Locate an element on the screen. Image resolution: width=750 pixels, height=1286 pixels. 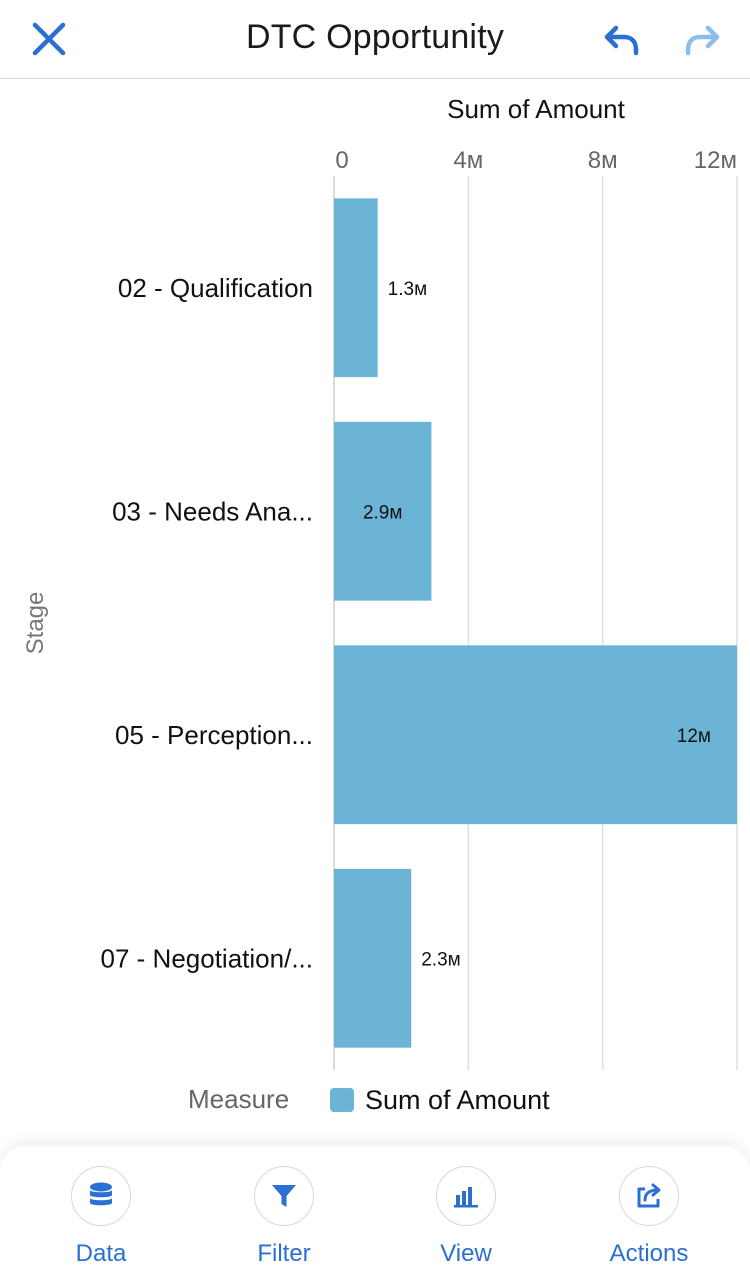
category-label: 02 - Qualification is located at coordinates (215, 288).